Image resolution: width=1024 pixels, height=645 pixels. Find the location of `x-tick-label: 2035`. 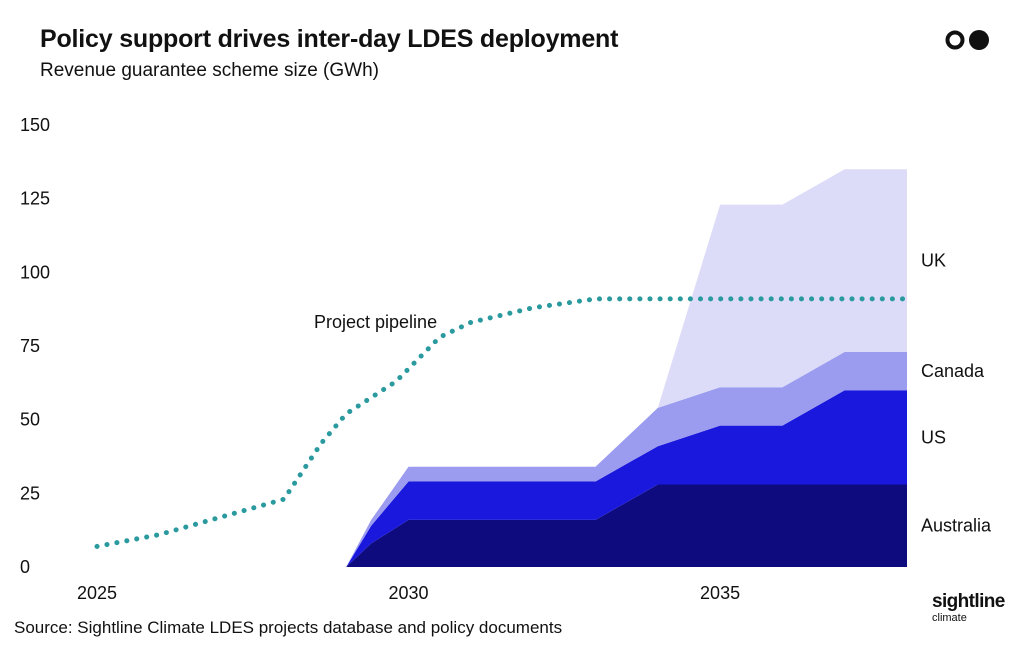

x-tick-label: 2035 is located at coordinates (720, 593).